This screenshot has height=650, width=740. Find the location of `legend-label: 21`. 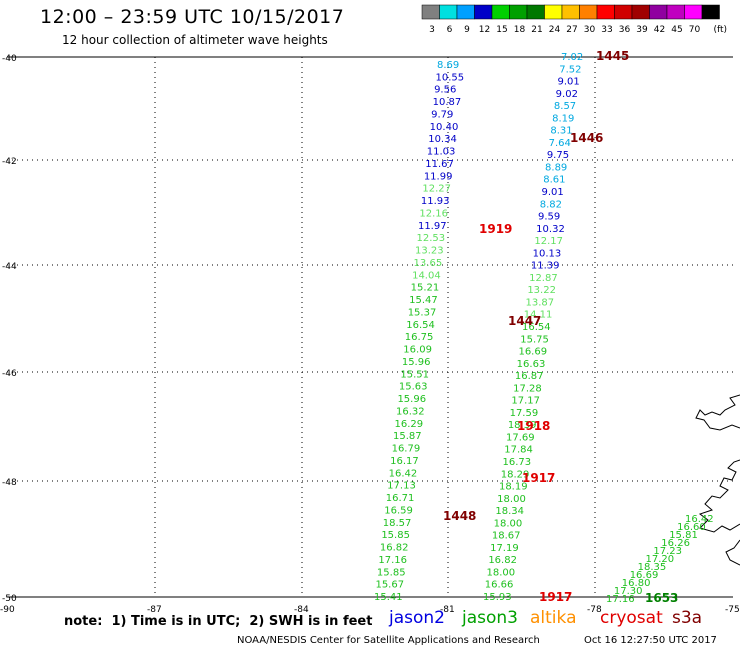

legend-label: 21 is located at coordinates (536, 30).